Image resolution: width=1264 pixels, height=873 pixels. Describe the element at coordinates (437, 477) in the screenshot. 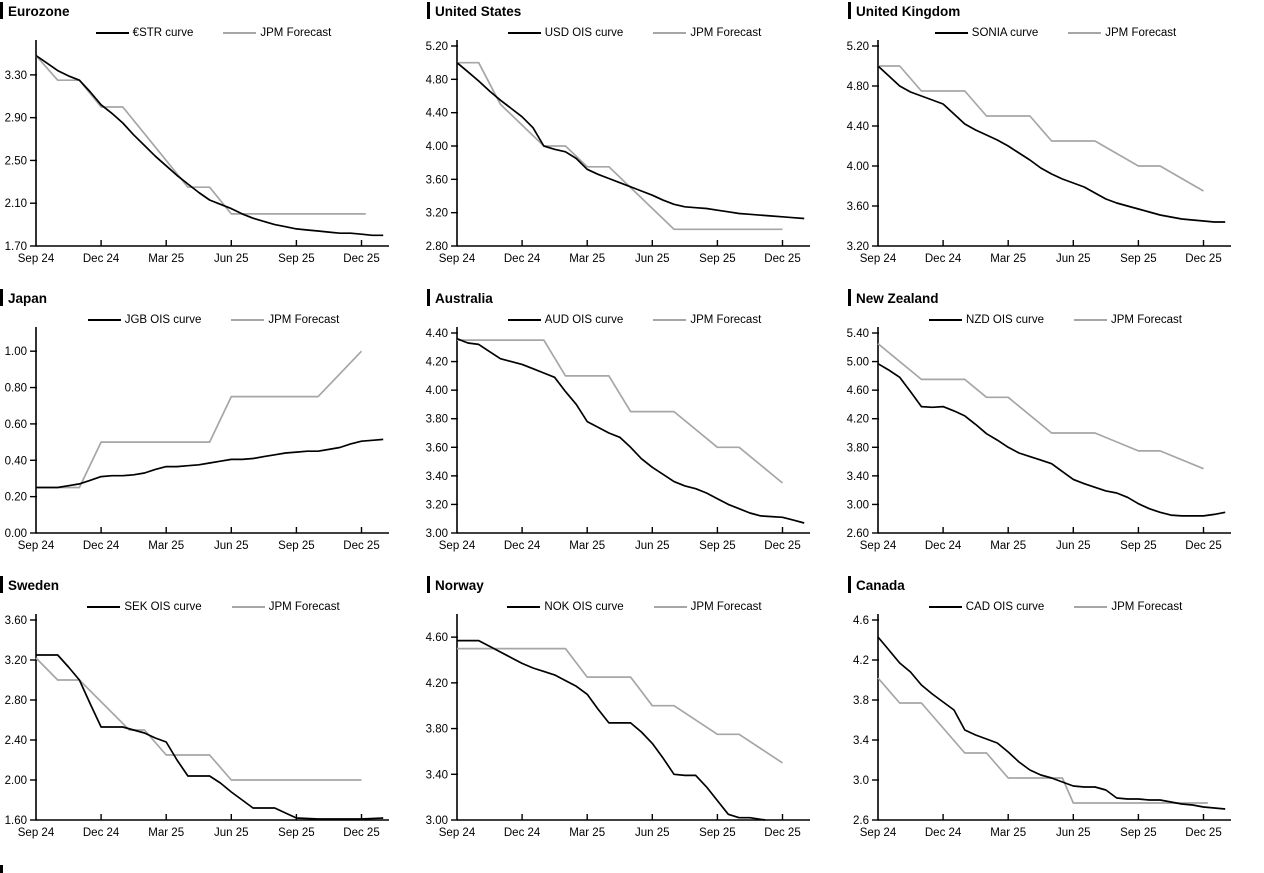

I see `y-tick-label: 3.40` at that location.